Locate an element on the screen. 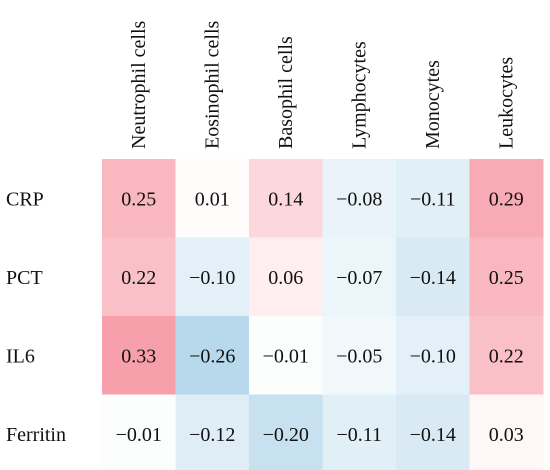  cell-value-label: 0.06 is located at coordinates (285, 278).